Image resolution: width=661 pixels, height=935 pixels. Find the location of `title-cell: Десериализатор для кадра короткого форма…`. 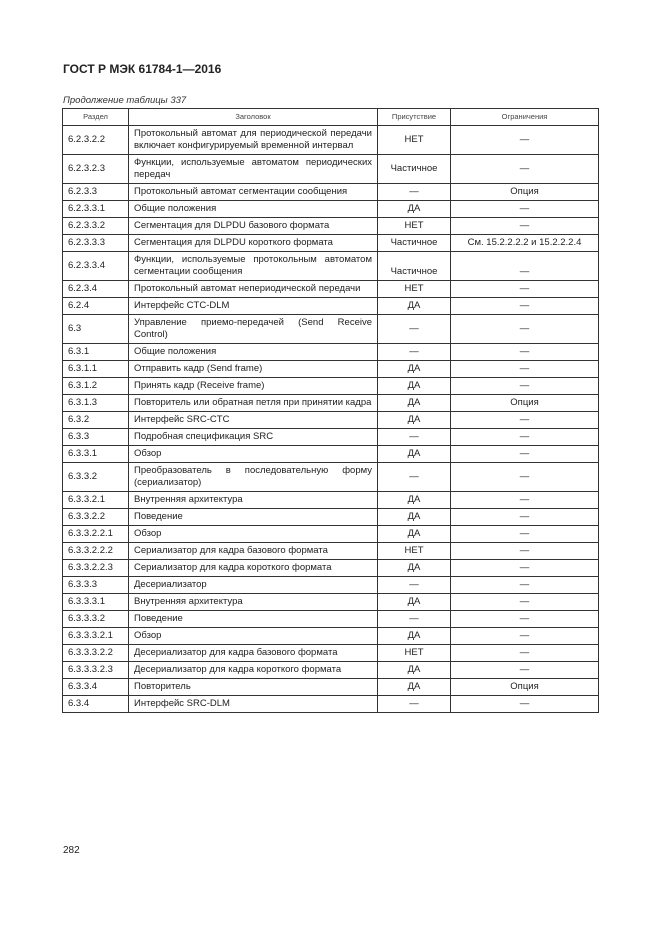

title-cell: Десериализатор для кадра короткого форма… is located at coordinates (253, 670).